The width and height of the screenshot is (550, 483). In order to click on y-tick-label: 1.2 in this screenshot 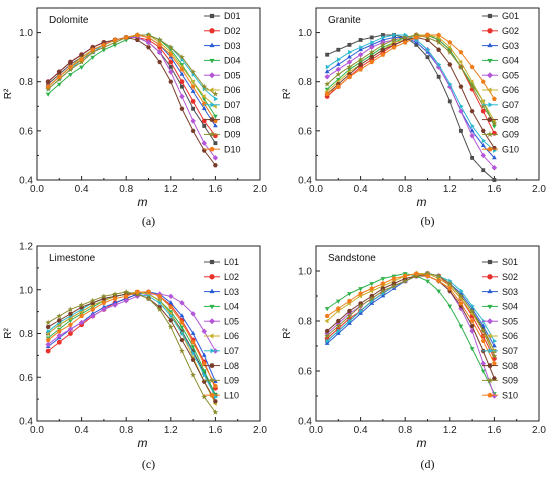, I will do `click(26, 247)`.